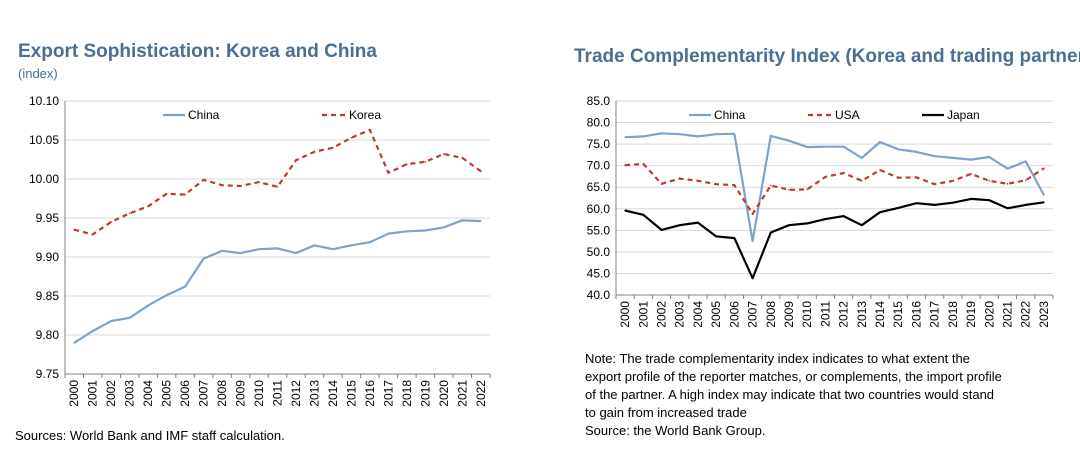 The width and height of the screenshot is (1080, 460). What do you see at coordinates (365, 115) in the screenshot?
I see `legend-label: Korea` at bounding box center [365, 115].